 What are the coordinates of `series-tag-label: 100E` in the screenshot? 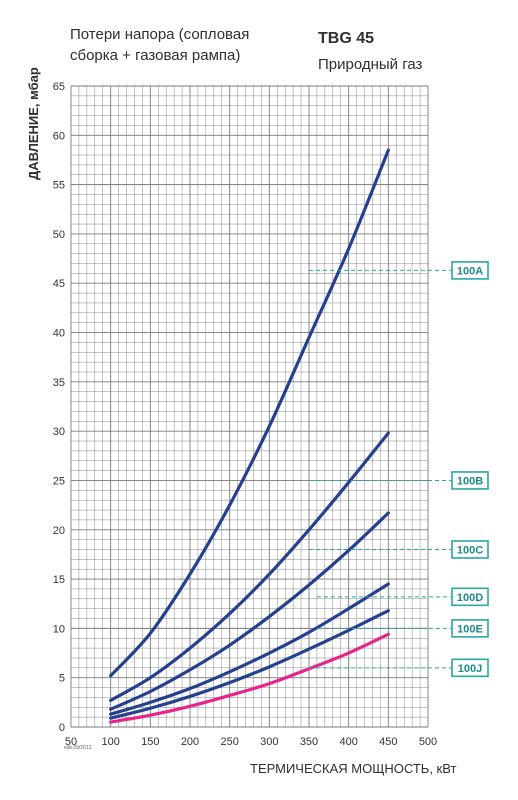 It's located at (470, 629).